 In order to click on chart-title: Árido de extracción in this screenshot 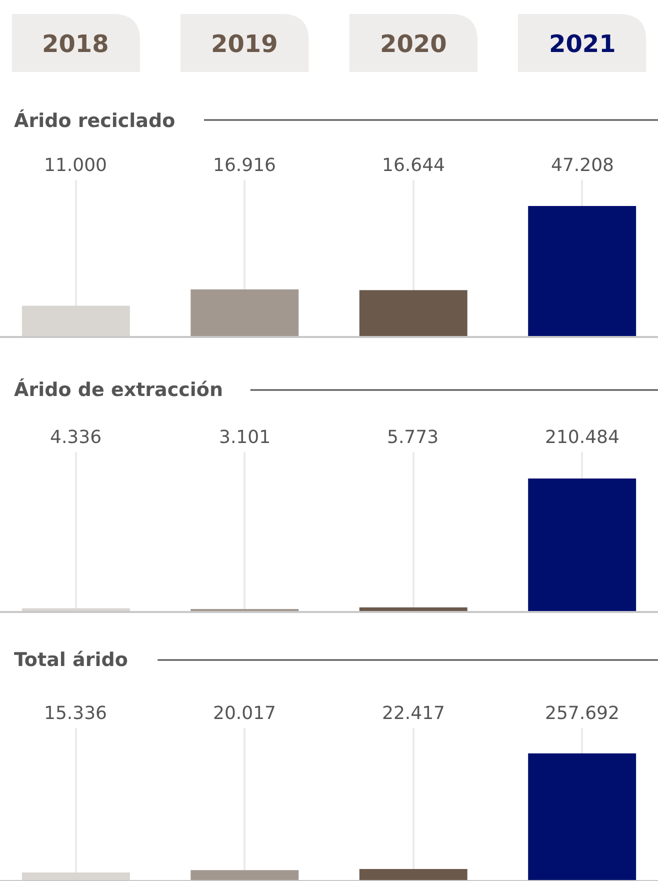, I will do `click(118, 389)`.